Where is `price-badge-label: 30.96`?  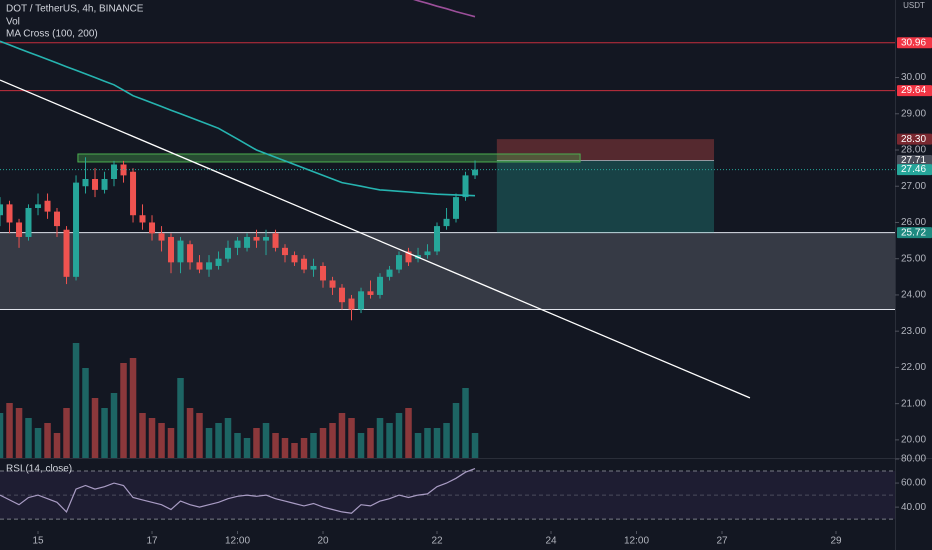
price-badge-label: 30.96 is located at coordinates (913, 42).